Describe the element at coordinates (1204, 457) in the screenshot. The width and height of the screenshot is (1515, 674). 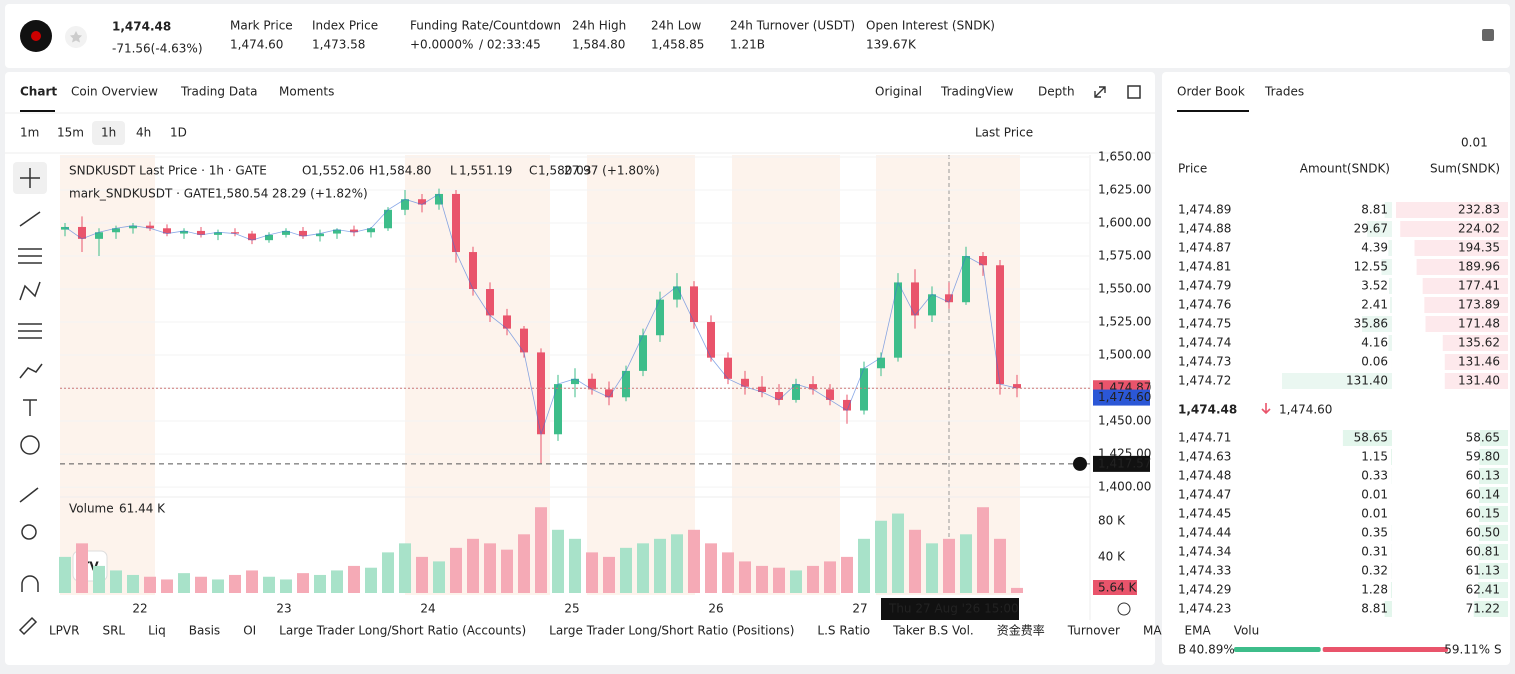
I see `ob-price: 1,474.63` at that location.